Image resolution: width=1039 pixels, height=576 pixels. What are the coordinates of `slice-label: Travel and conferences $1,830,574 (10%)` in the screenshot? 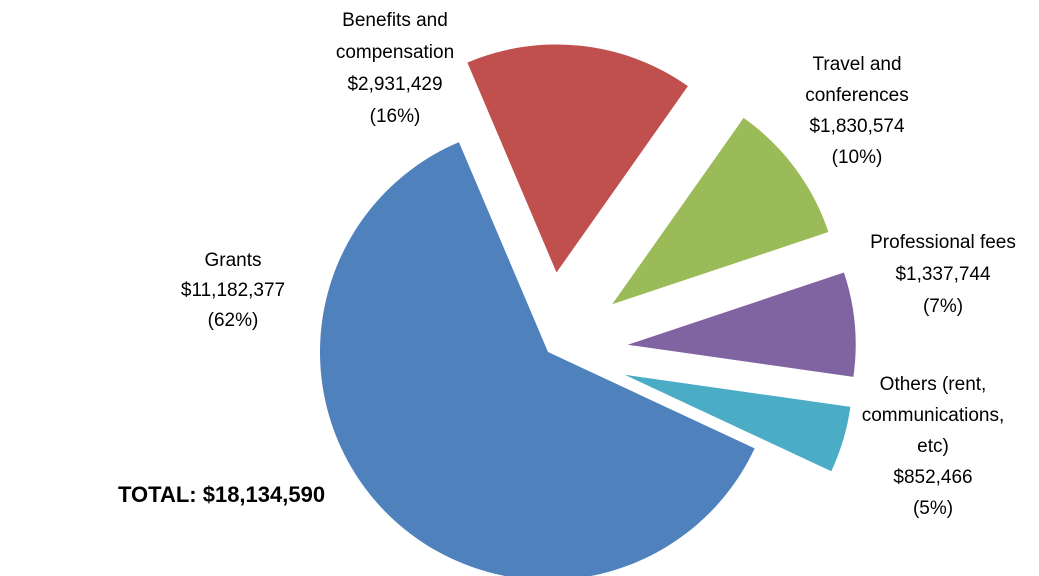 It's located at (857, 111).